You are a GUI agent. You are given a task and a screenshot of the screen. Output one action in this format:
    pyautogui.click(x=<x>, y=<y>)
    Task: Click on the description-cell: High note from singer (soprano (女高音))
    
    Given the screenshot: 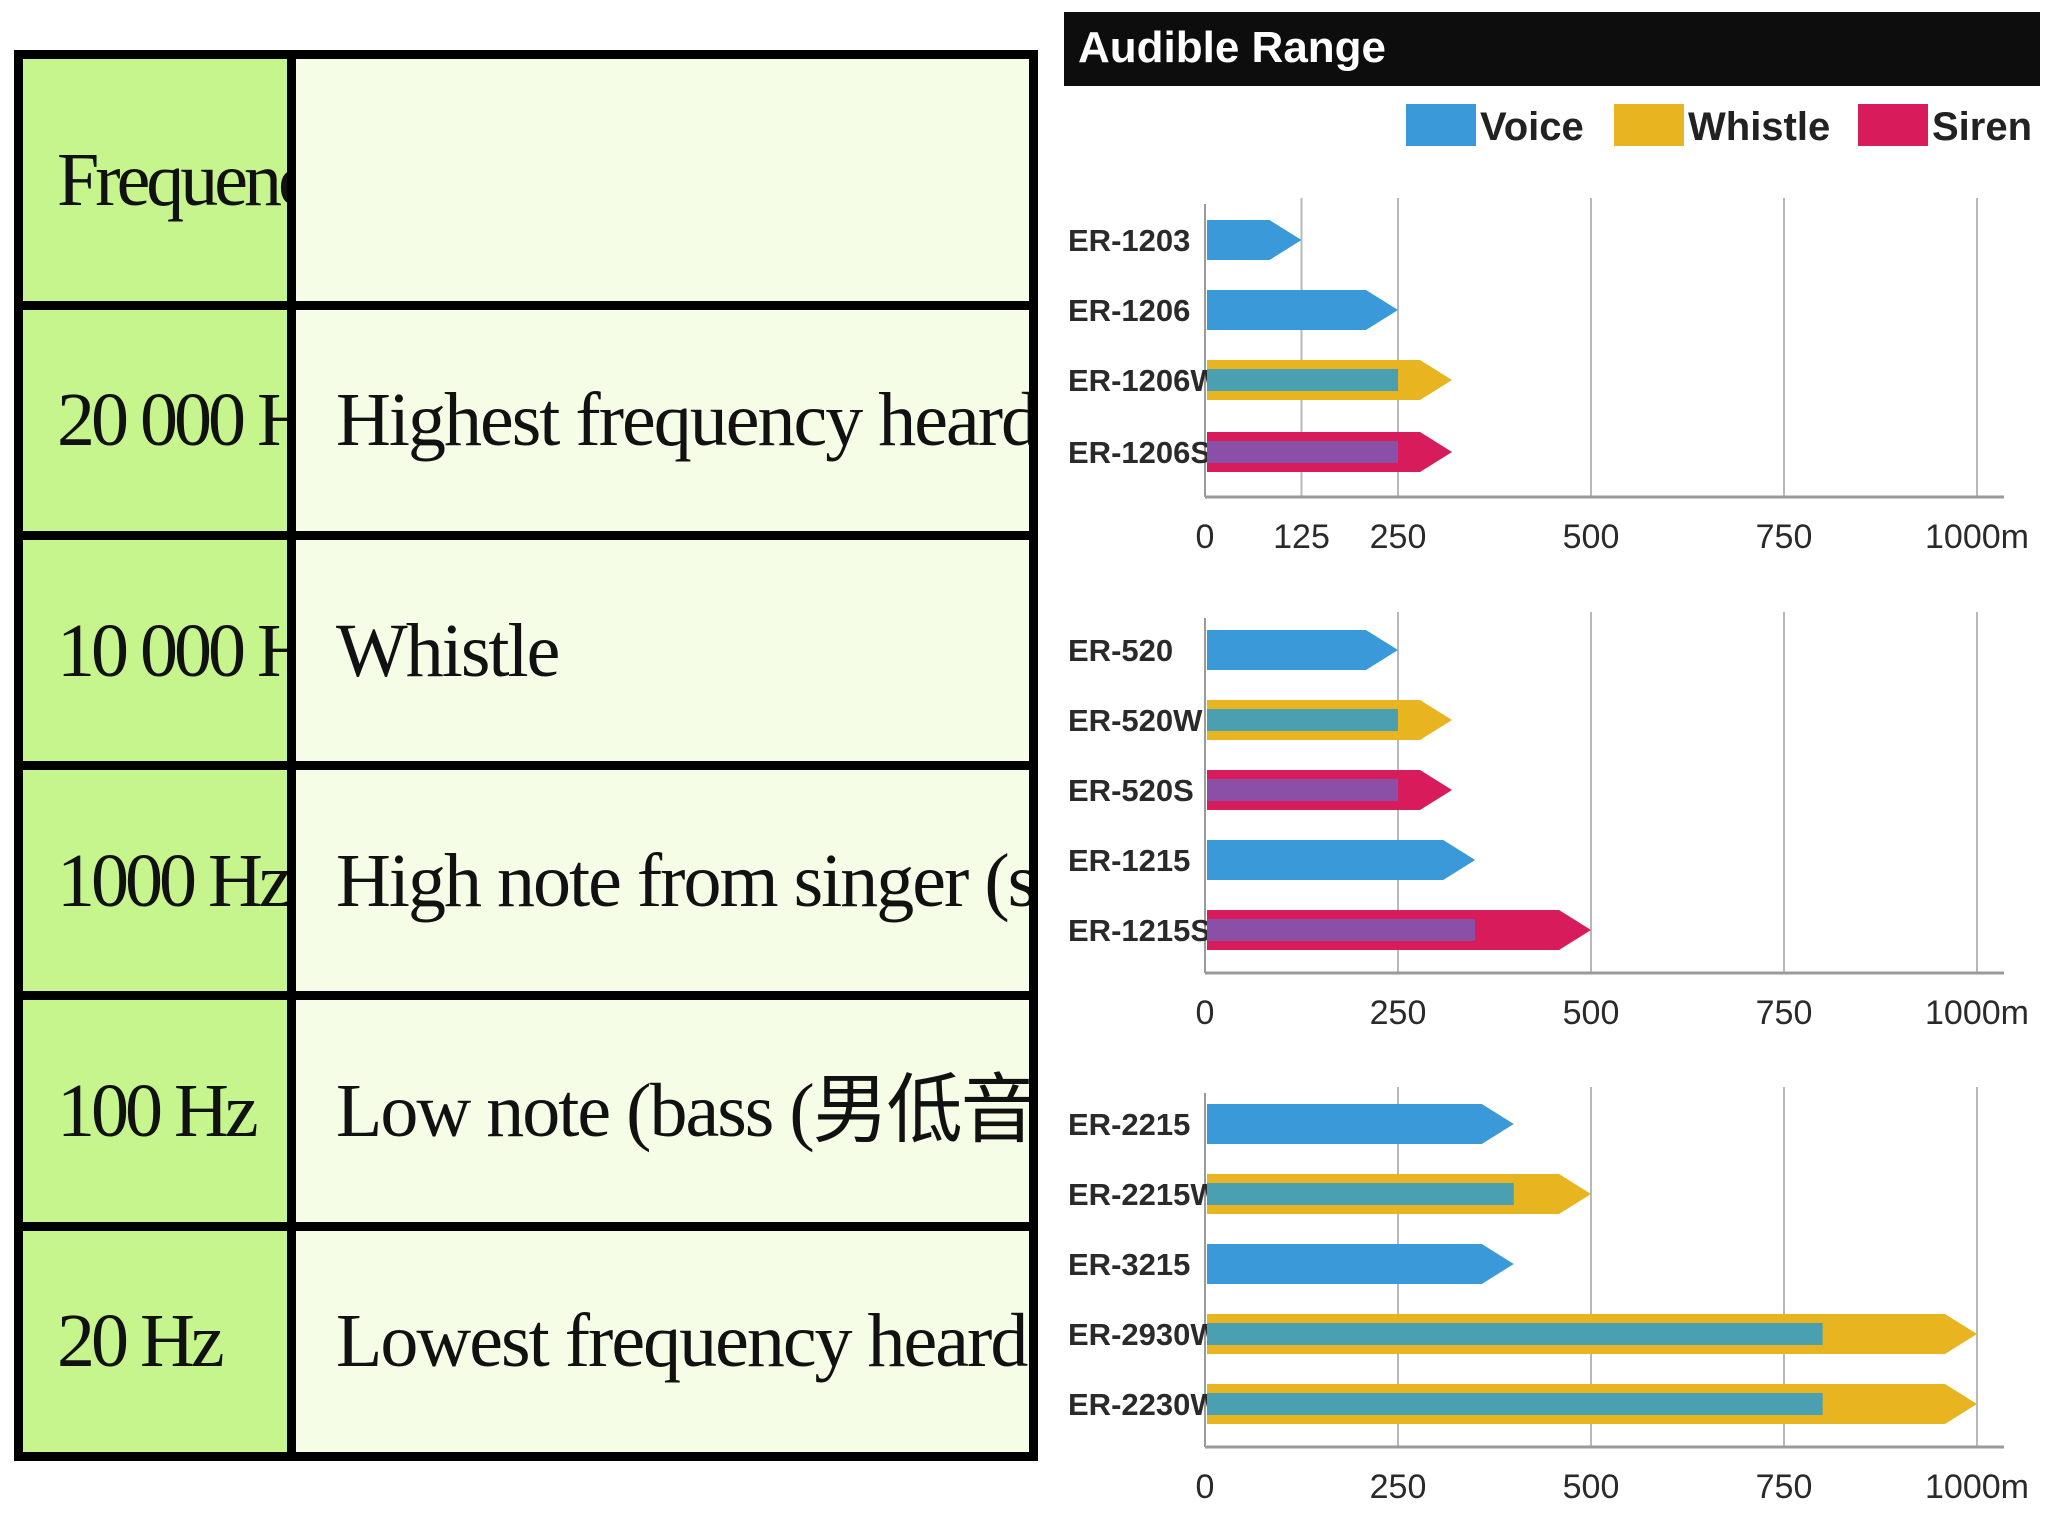 What is the action you would take?
    pyautogui.click(x=662, y=881)
    